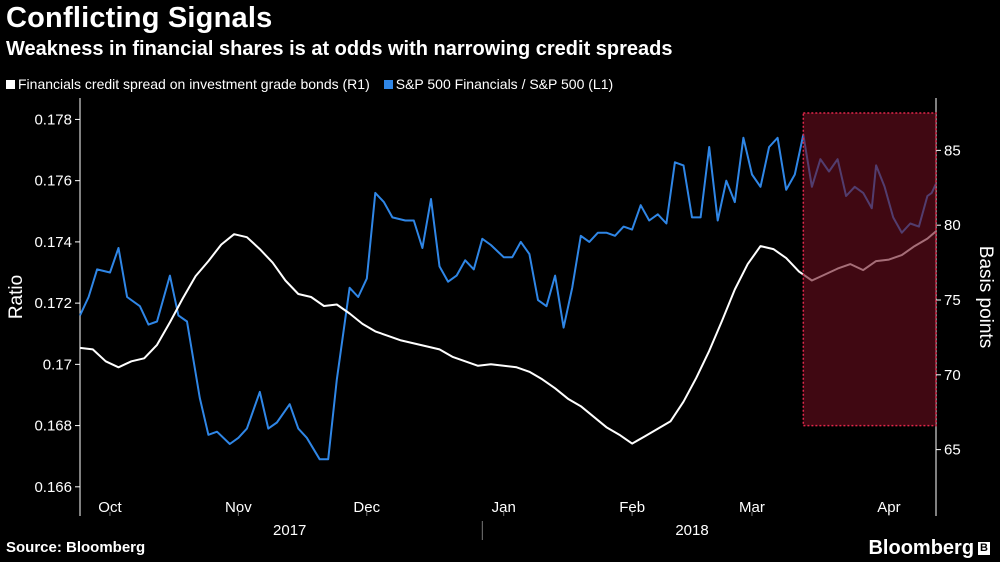  I want to click on left-tick-label: 0.168, so click(53, 426).